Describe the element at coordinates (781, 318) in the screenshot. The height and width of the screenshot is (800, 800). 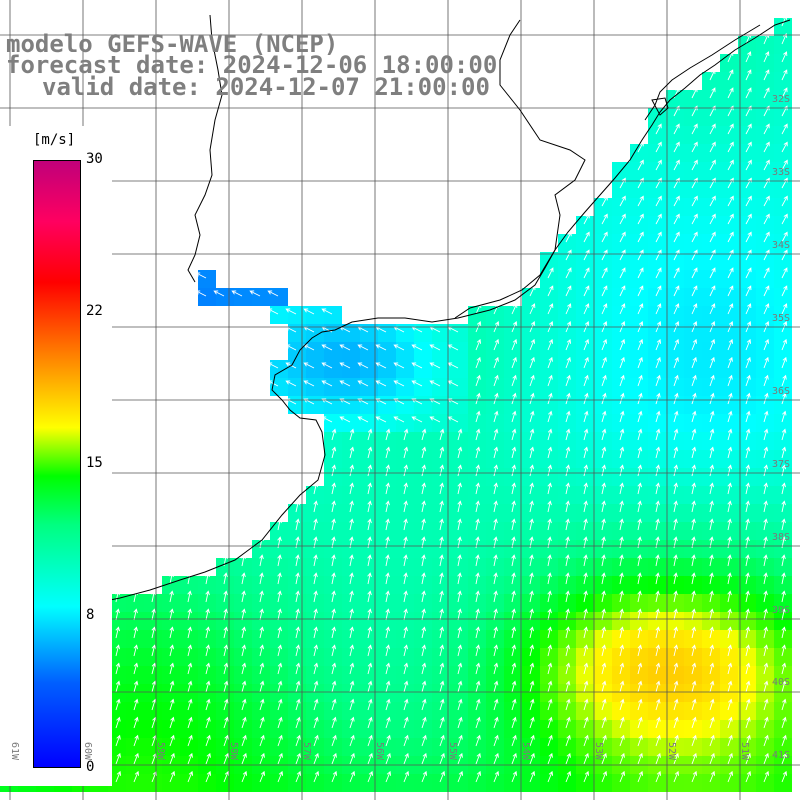
I see `lat-label: 35S` at that location.